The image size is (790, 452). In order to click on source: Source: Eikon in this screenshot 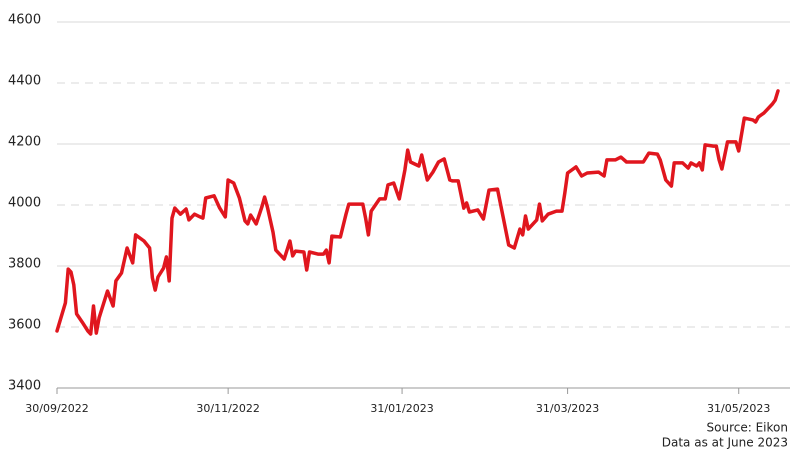, I will do `click(747, 428)`.